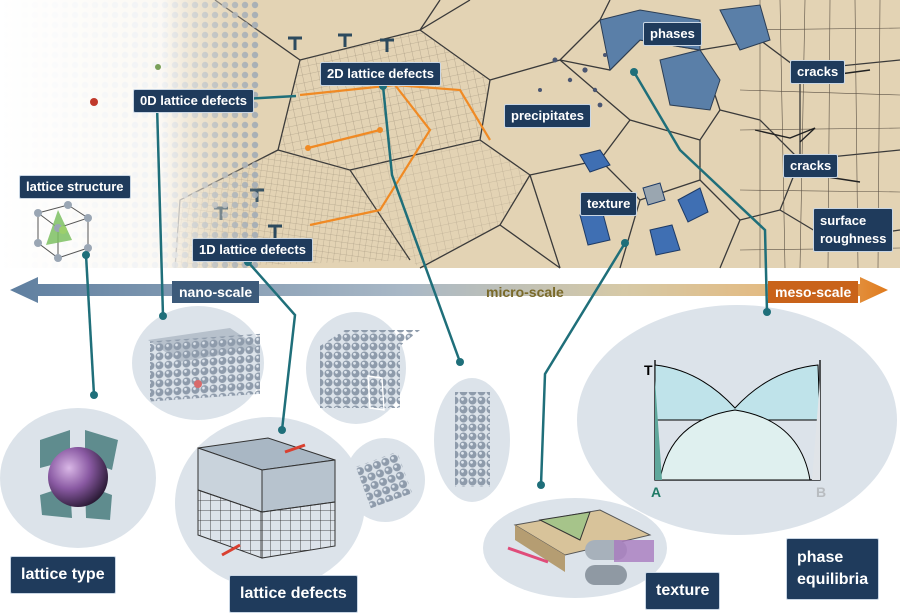  Describe the element at coordinates (672, 34) in the screenshot. I see `phases-label: phases` at that location.